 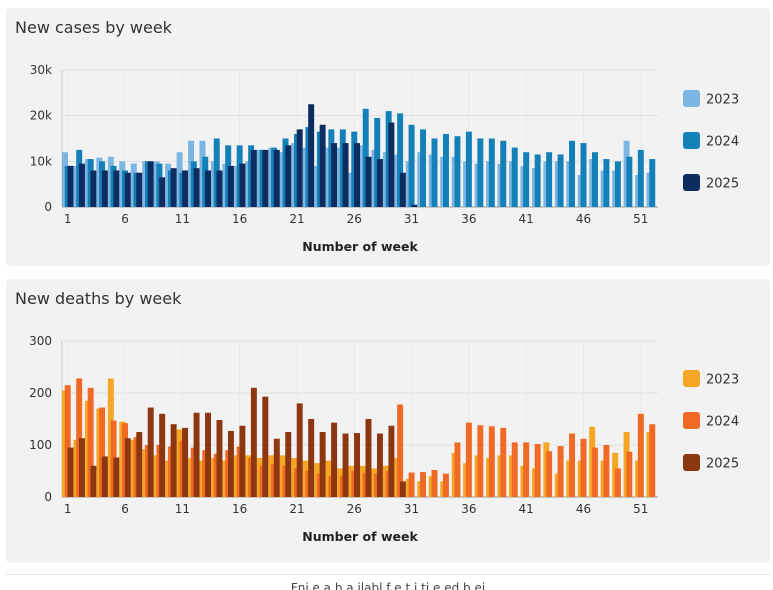 What do you see at coordinates (691, 462) in the screenshot?
I see `legend-swatch-2025` at bounding box center [691, 462].